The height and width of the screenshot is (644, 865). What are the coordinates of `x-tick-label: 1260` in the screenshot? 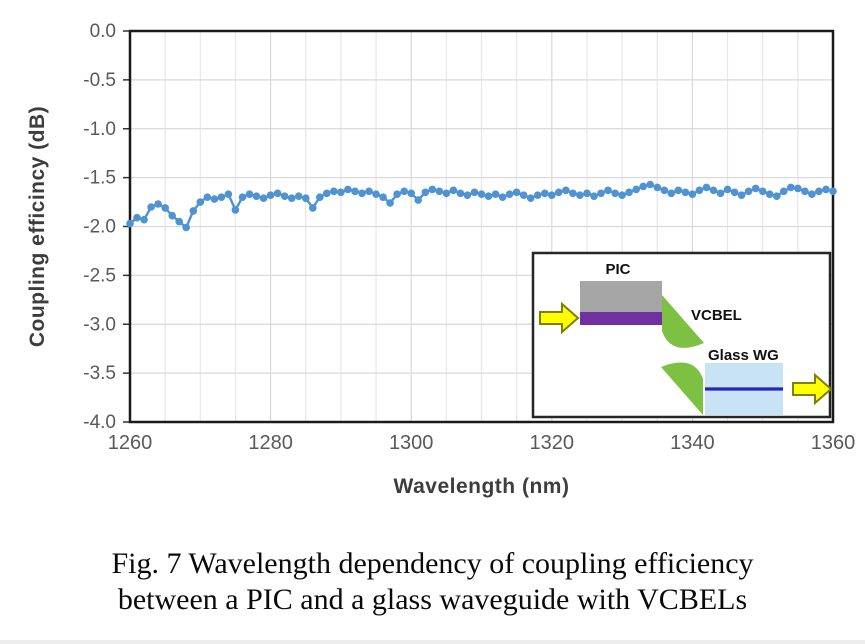 It's located at (130, 443).